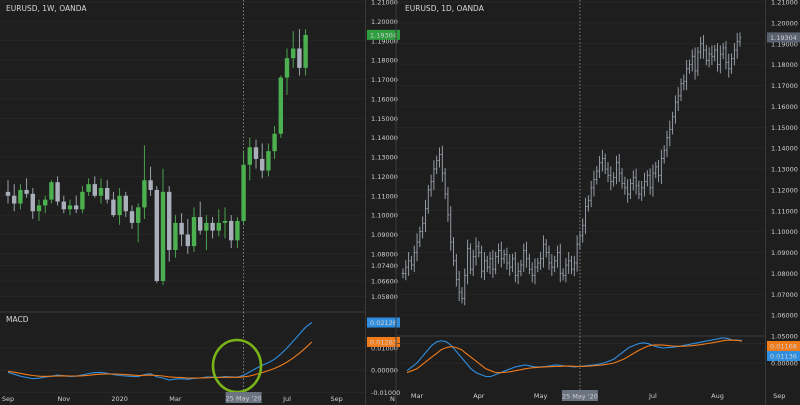 This screenshot has height=405, width=800. What do you see at coordinates (46, 8) in the screenshot?
I see `left-chart-title: EURUSD, 1W, OANDA` at bounding box center [46, 8].